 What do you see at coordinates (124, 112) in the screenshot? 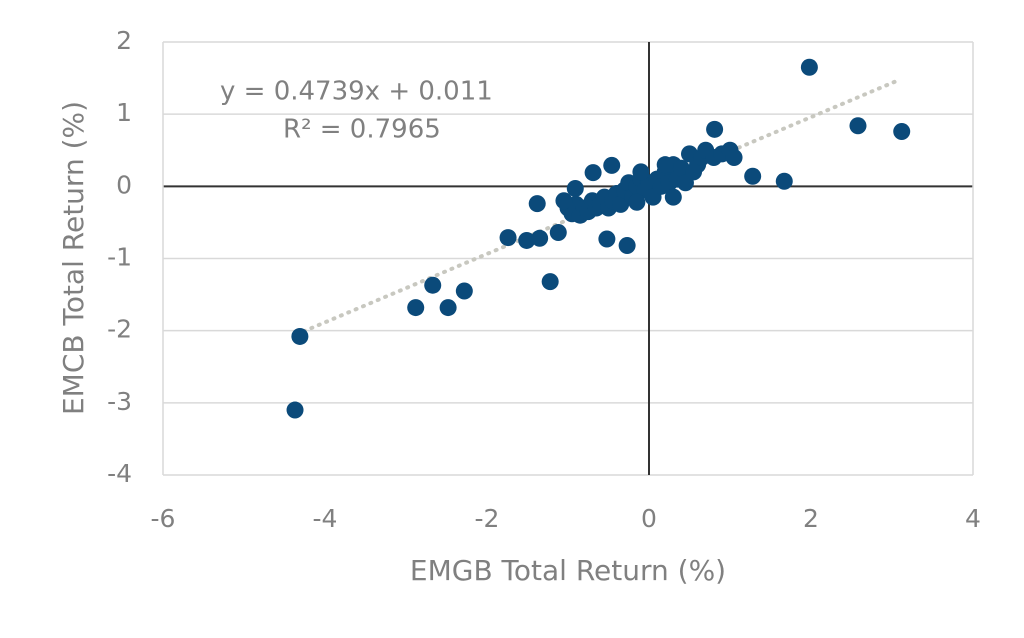
I see `y-tick-label: 1` at bounding box center [124, 112].